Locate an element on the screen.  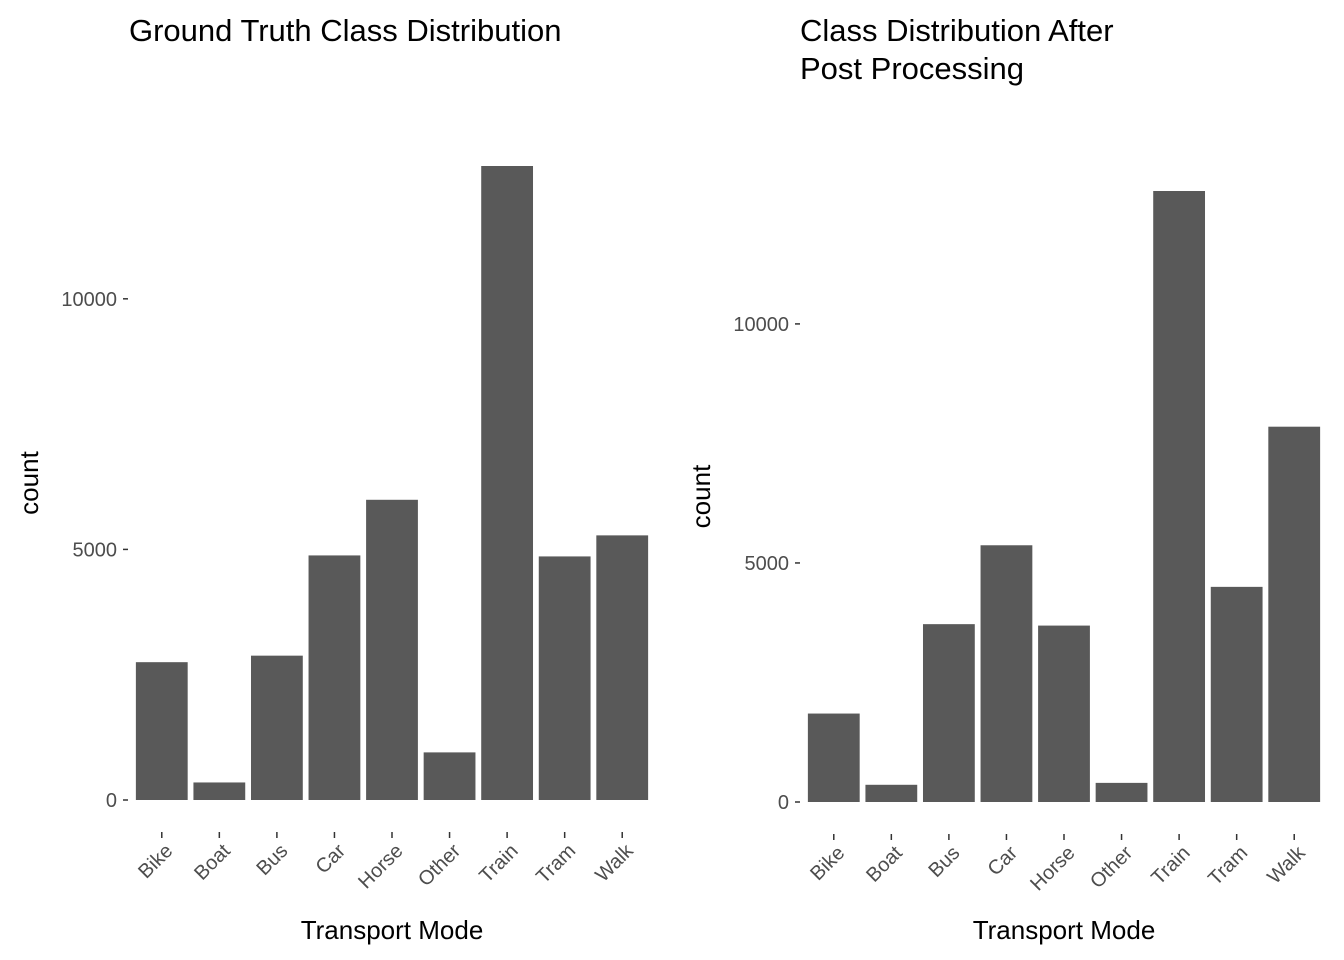
chart-title-line: Class Distribution After is located at coordinates (957, 30).